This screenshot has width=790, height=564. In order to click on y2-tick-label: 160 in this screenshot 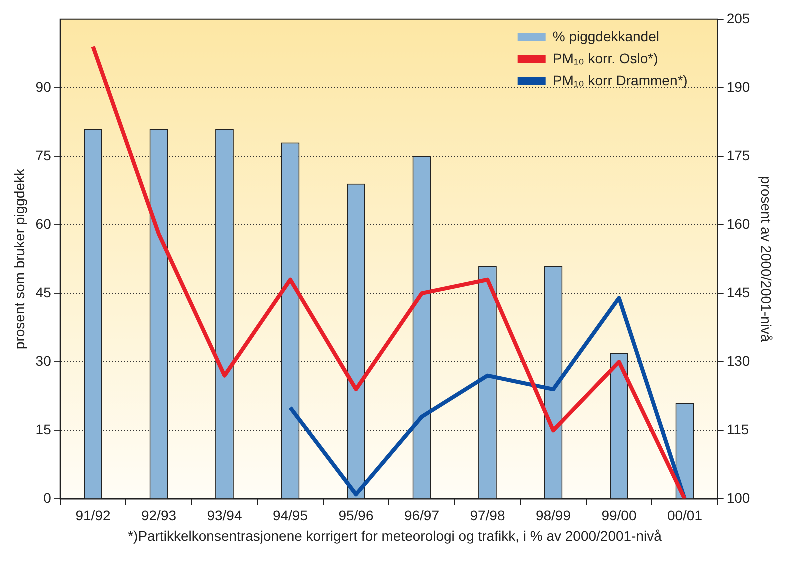, I will do `click(738, 224)`.